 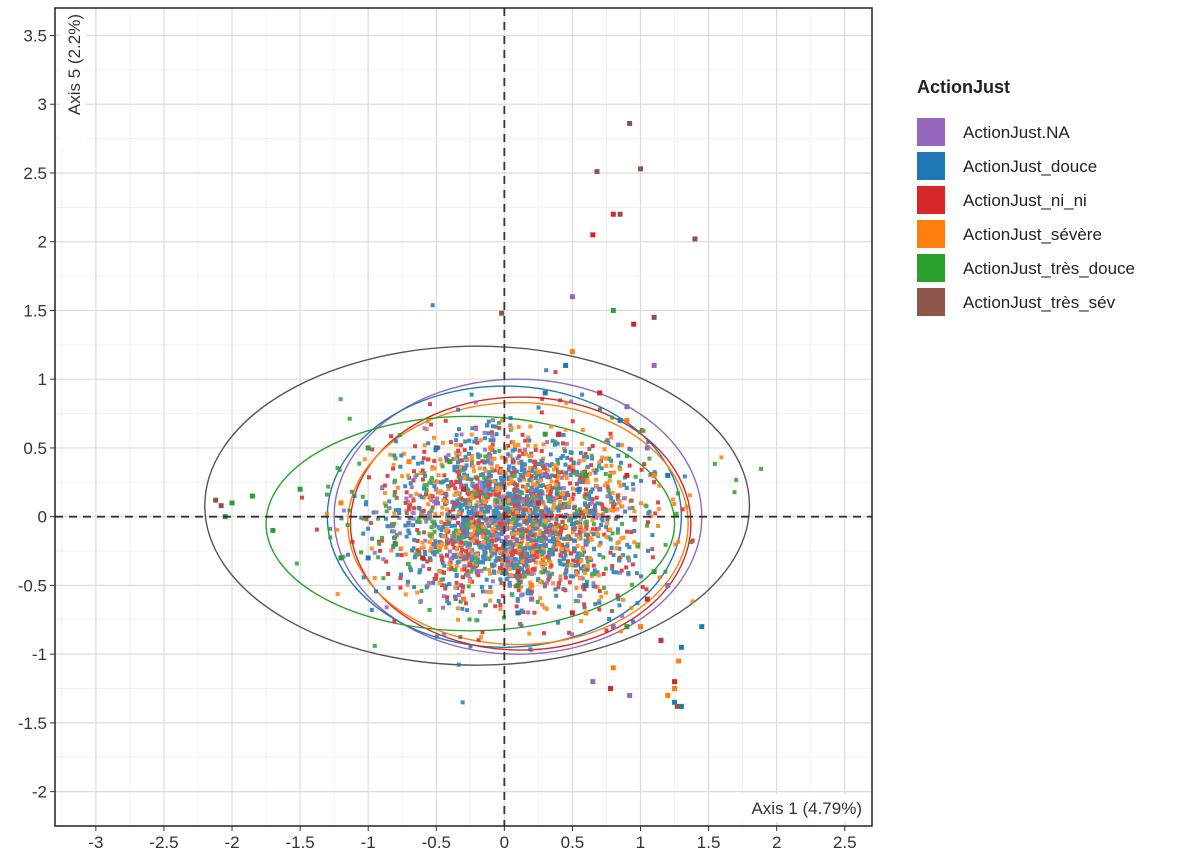 I want to click on y-axis-title-group: Axis 5 (2.2%), so click(x=73, y=80).